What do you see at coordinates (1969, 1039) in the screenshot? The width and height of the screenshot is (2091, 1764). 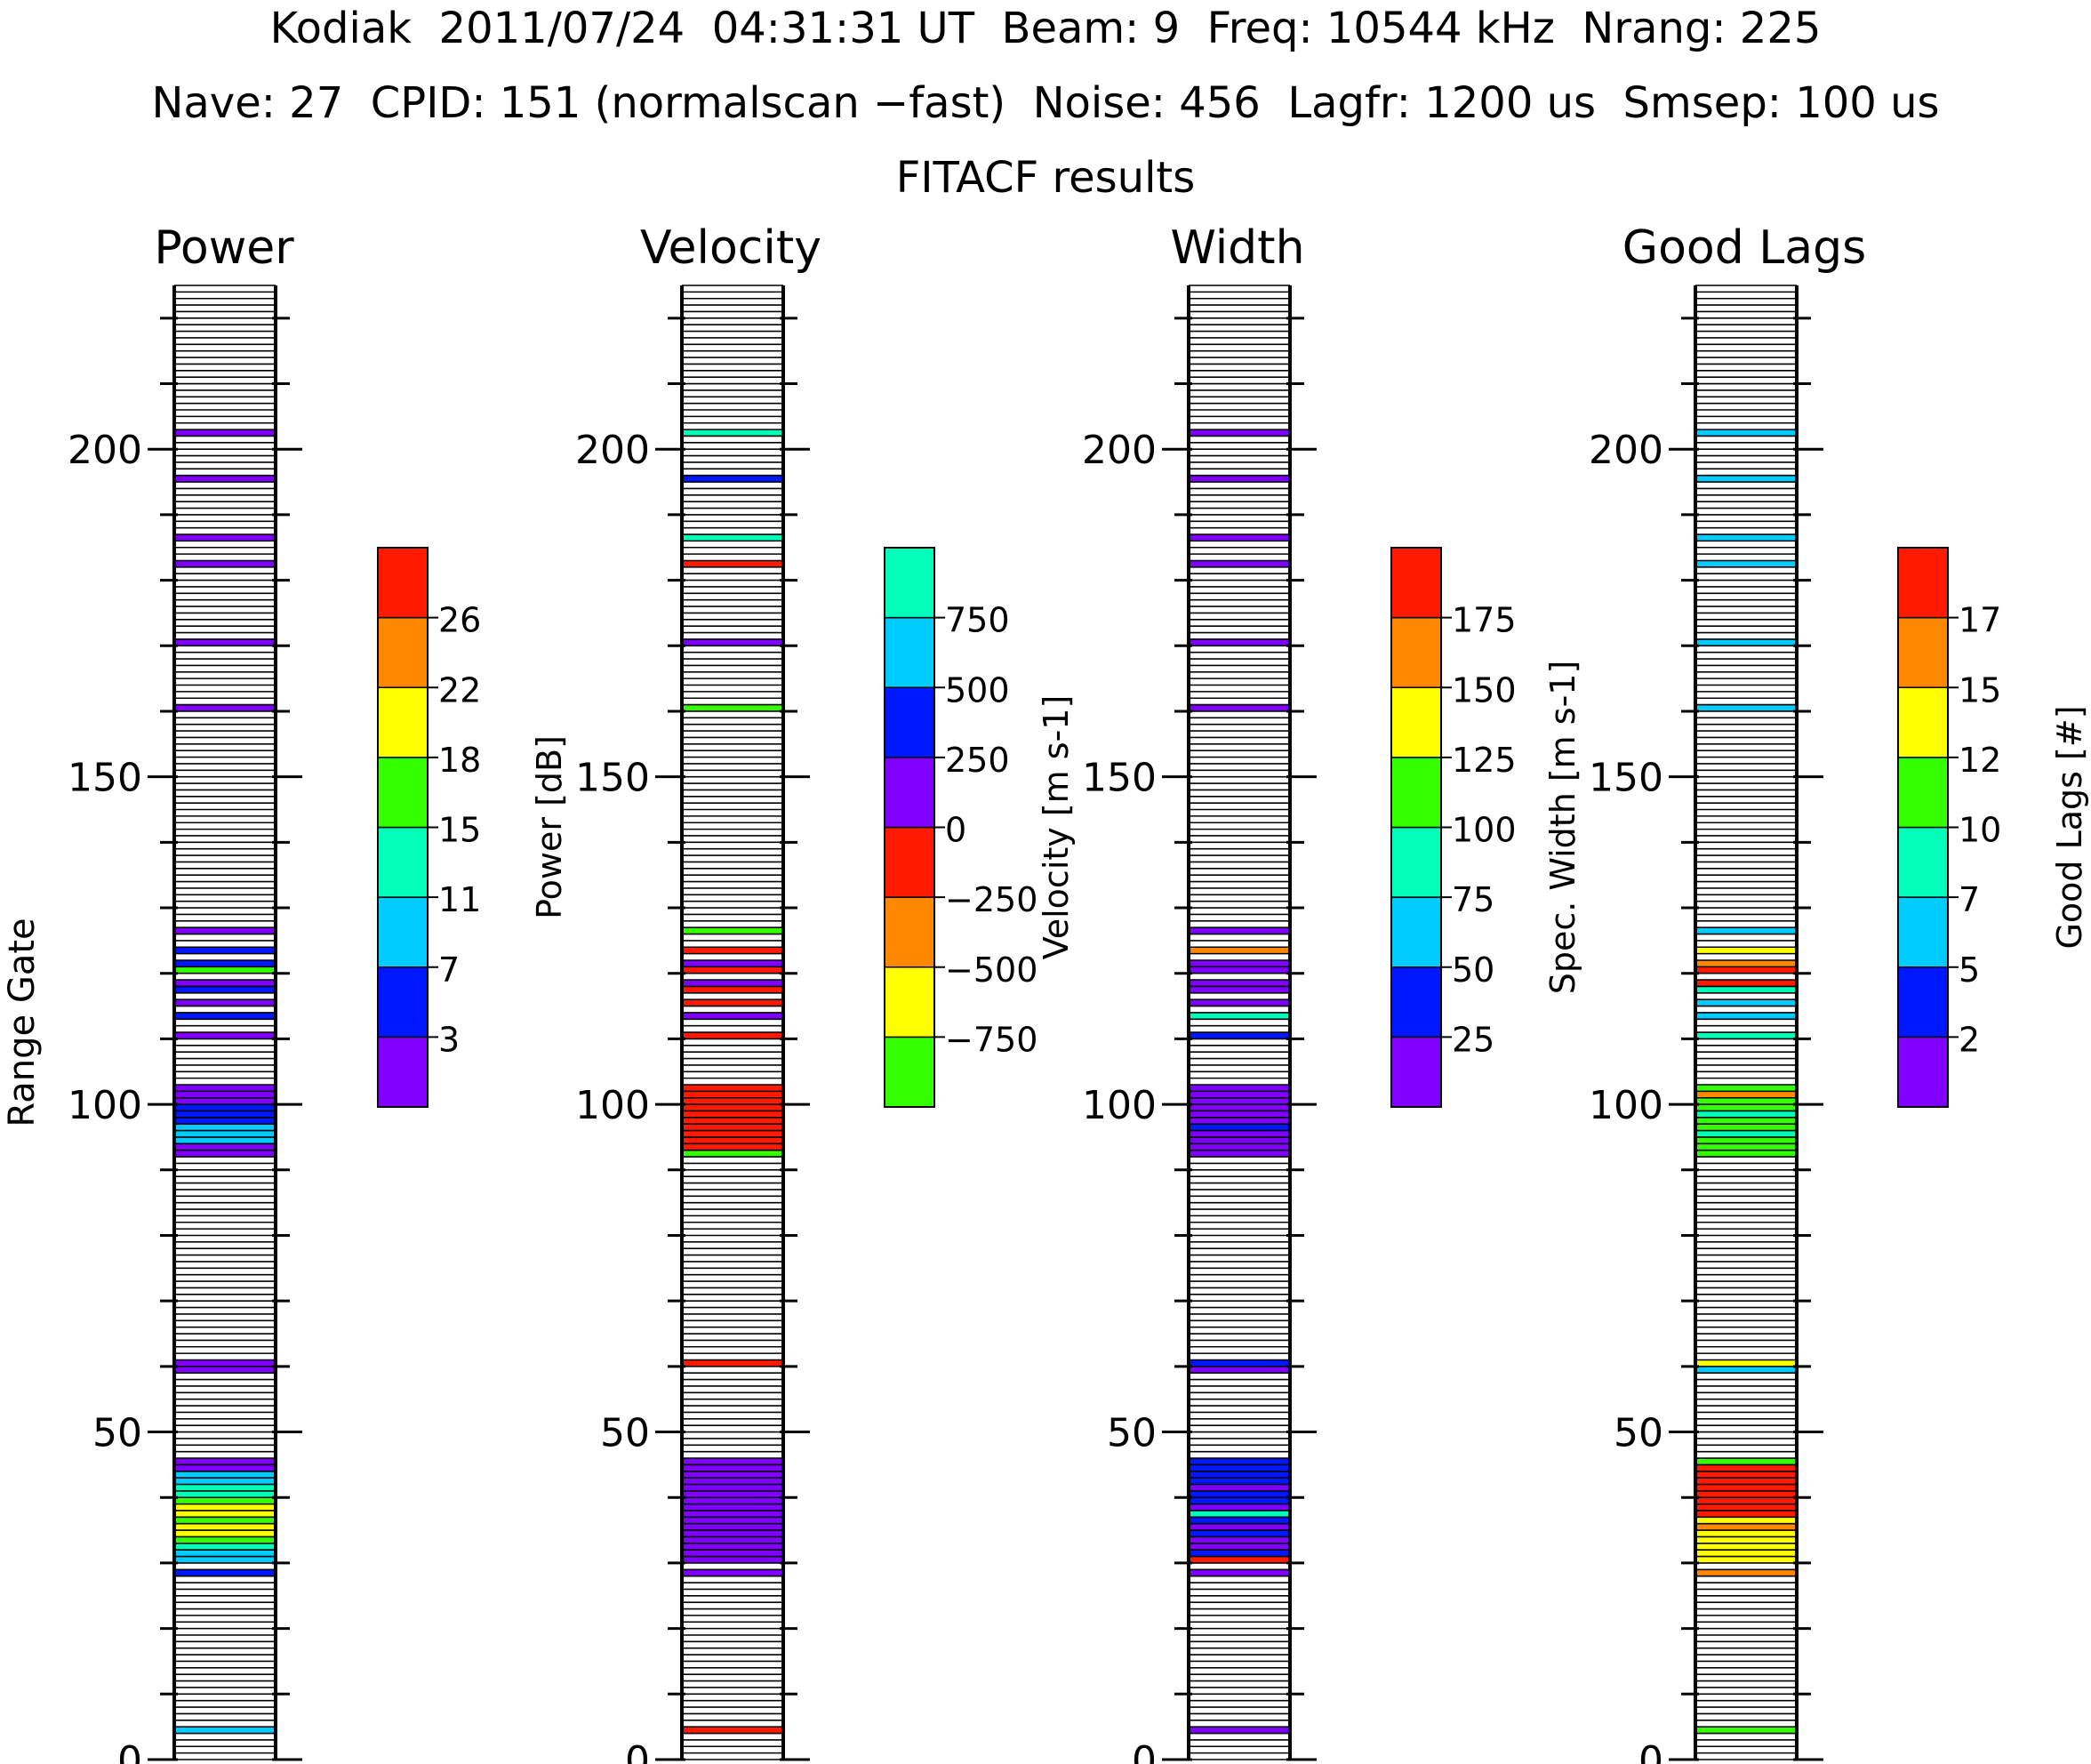 I see `colorbar-tick-label: 2` at bounding box center [1969, 1039].